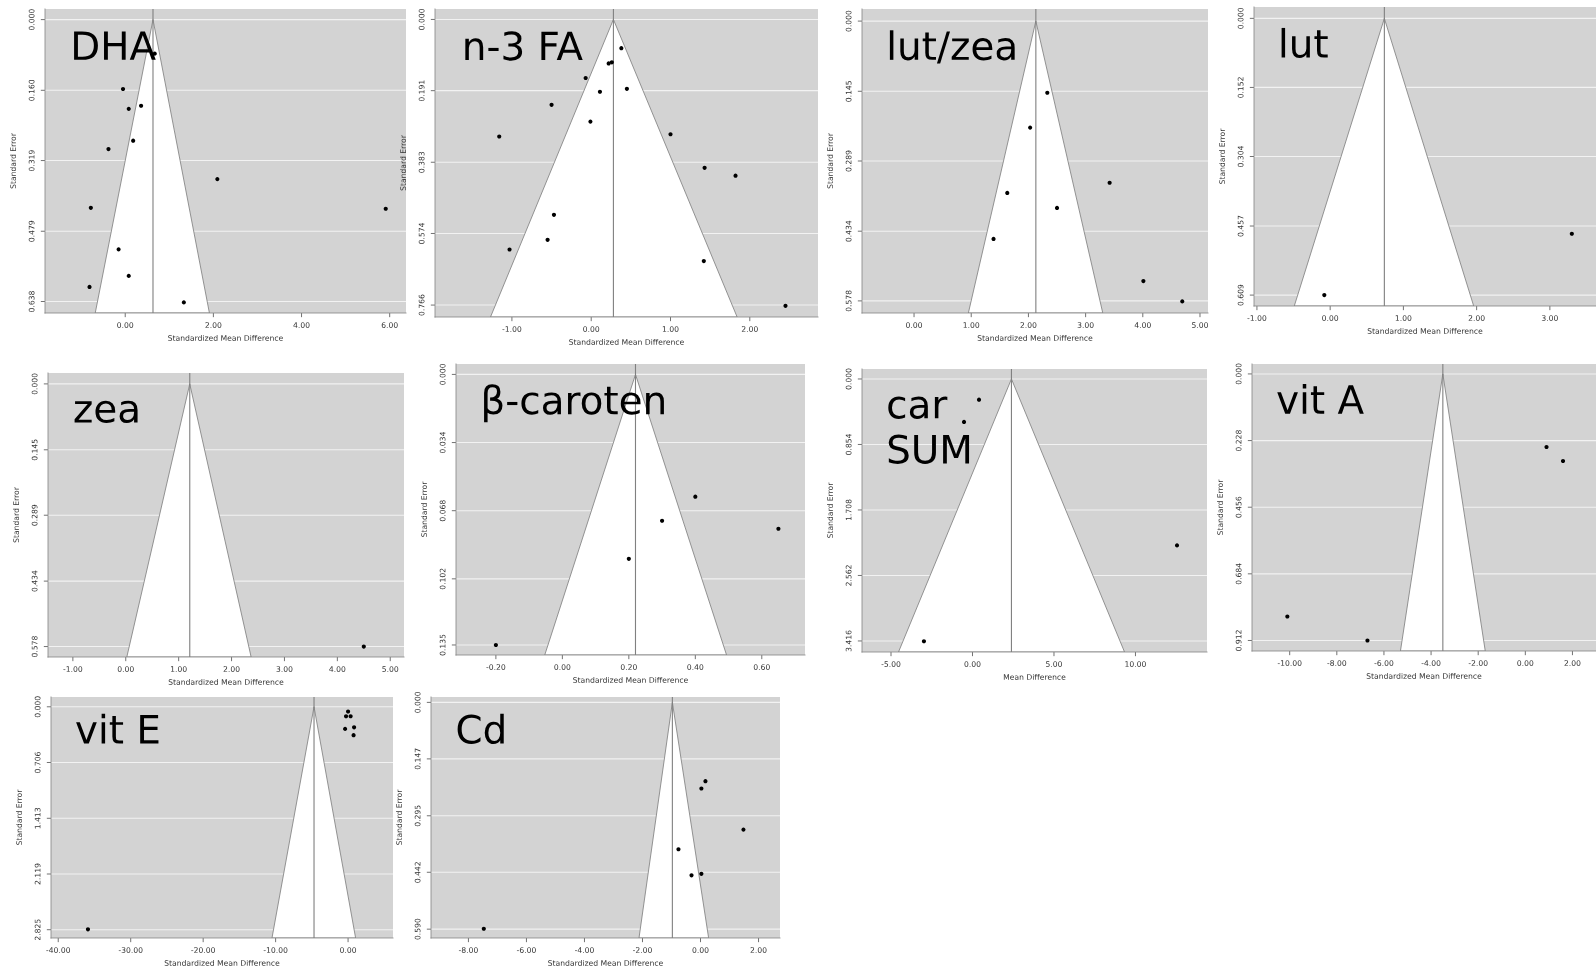 The image size is (1596, 977). Describe the element at coordinates (106, 411) in the screenshot. I see `chart-title: zea` at that location.